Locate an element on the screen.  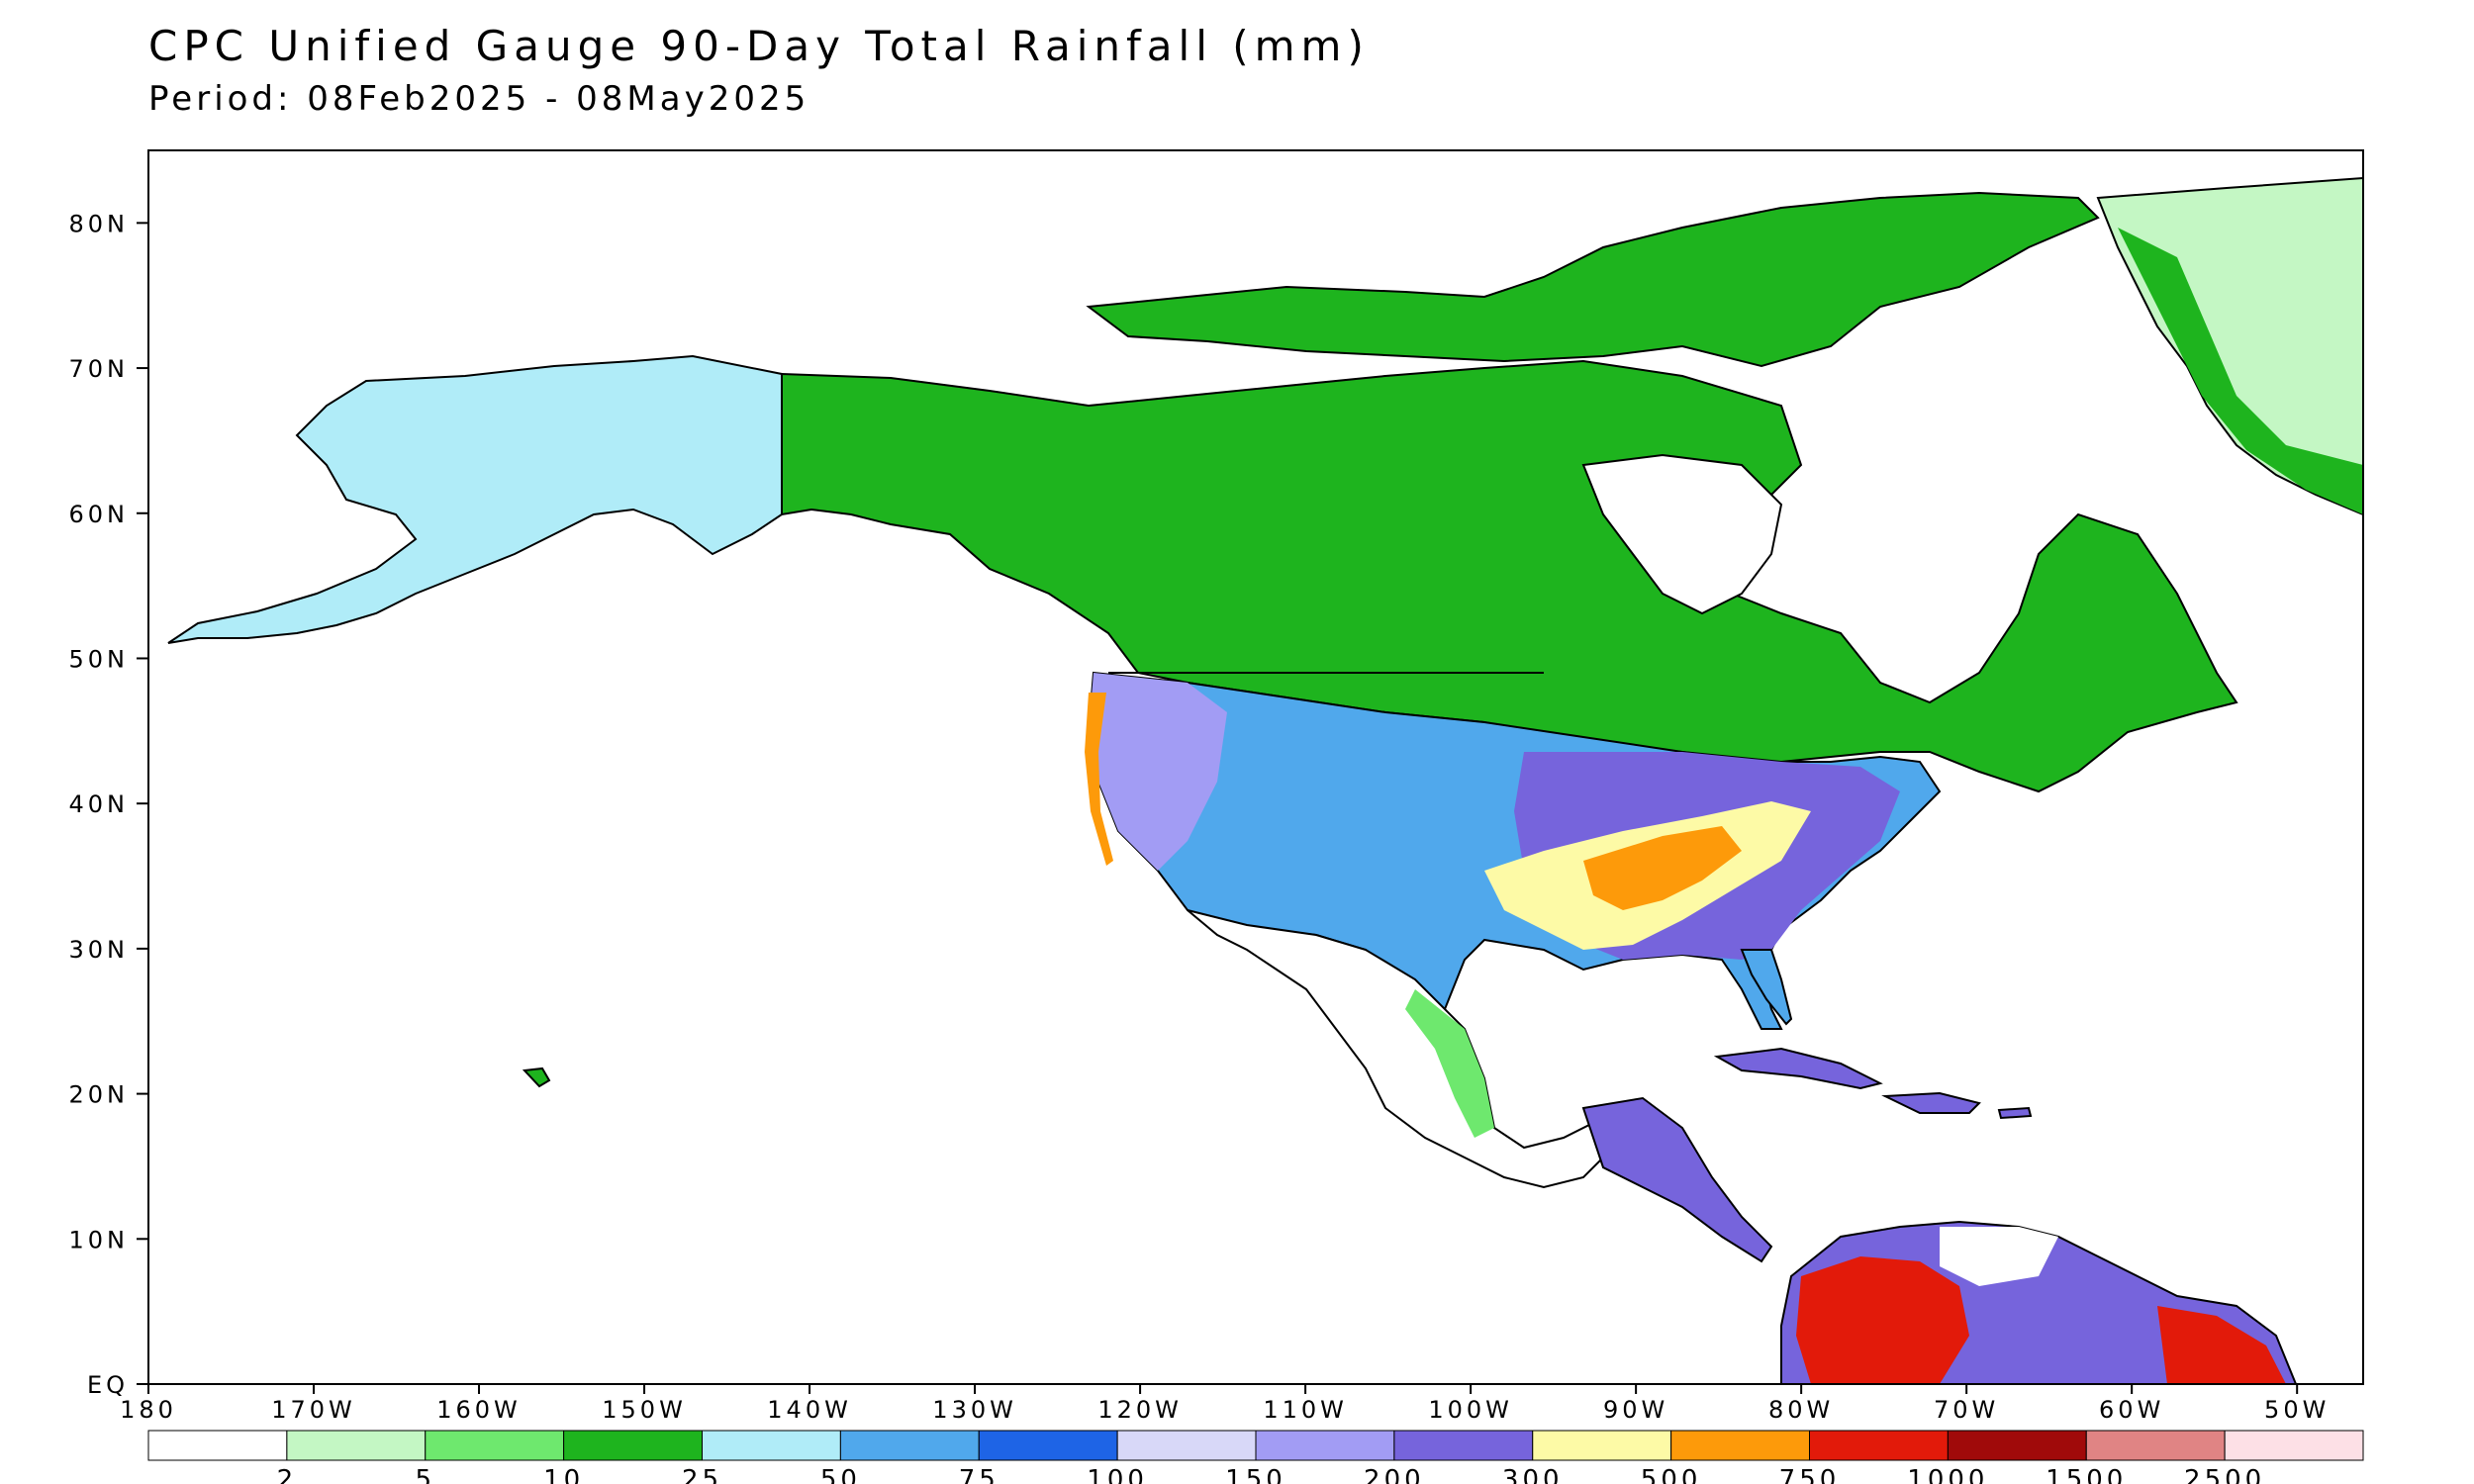
legend-label: 100 is located at coordinates (1117, 1474).